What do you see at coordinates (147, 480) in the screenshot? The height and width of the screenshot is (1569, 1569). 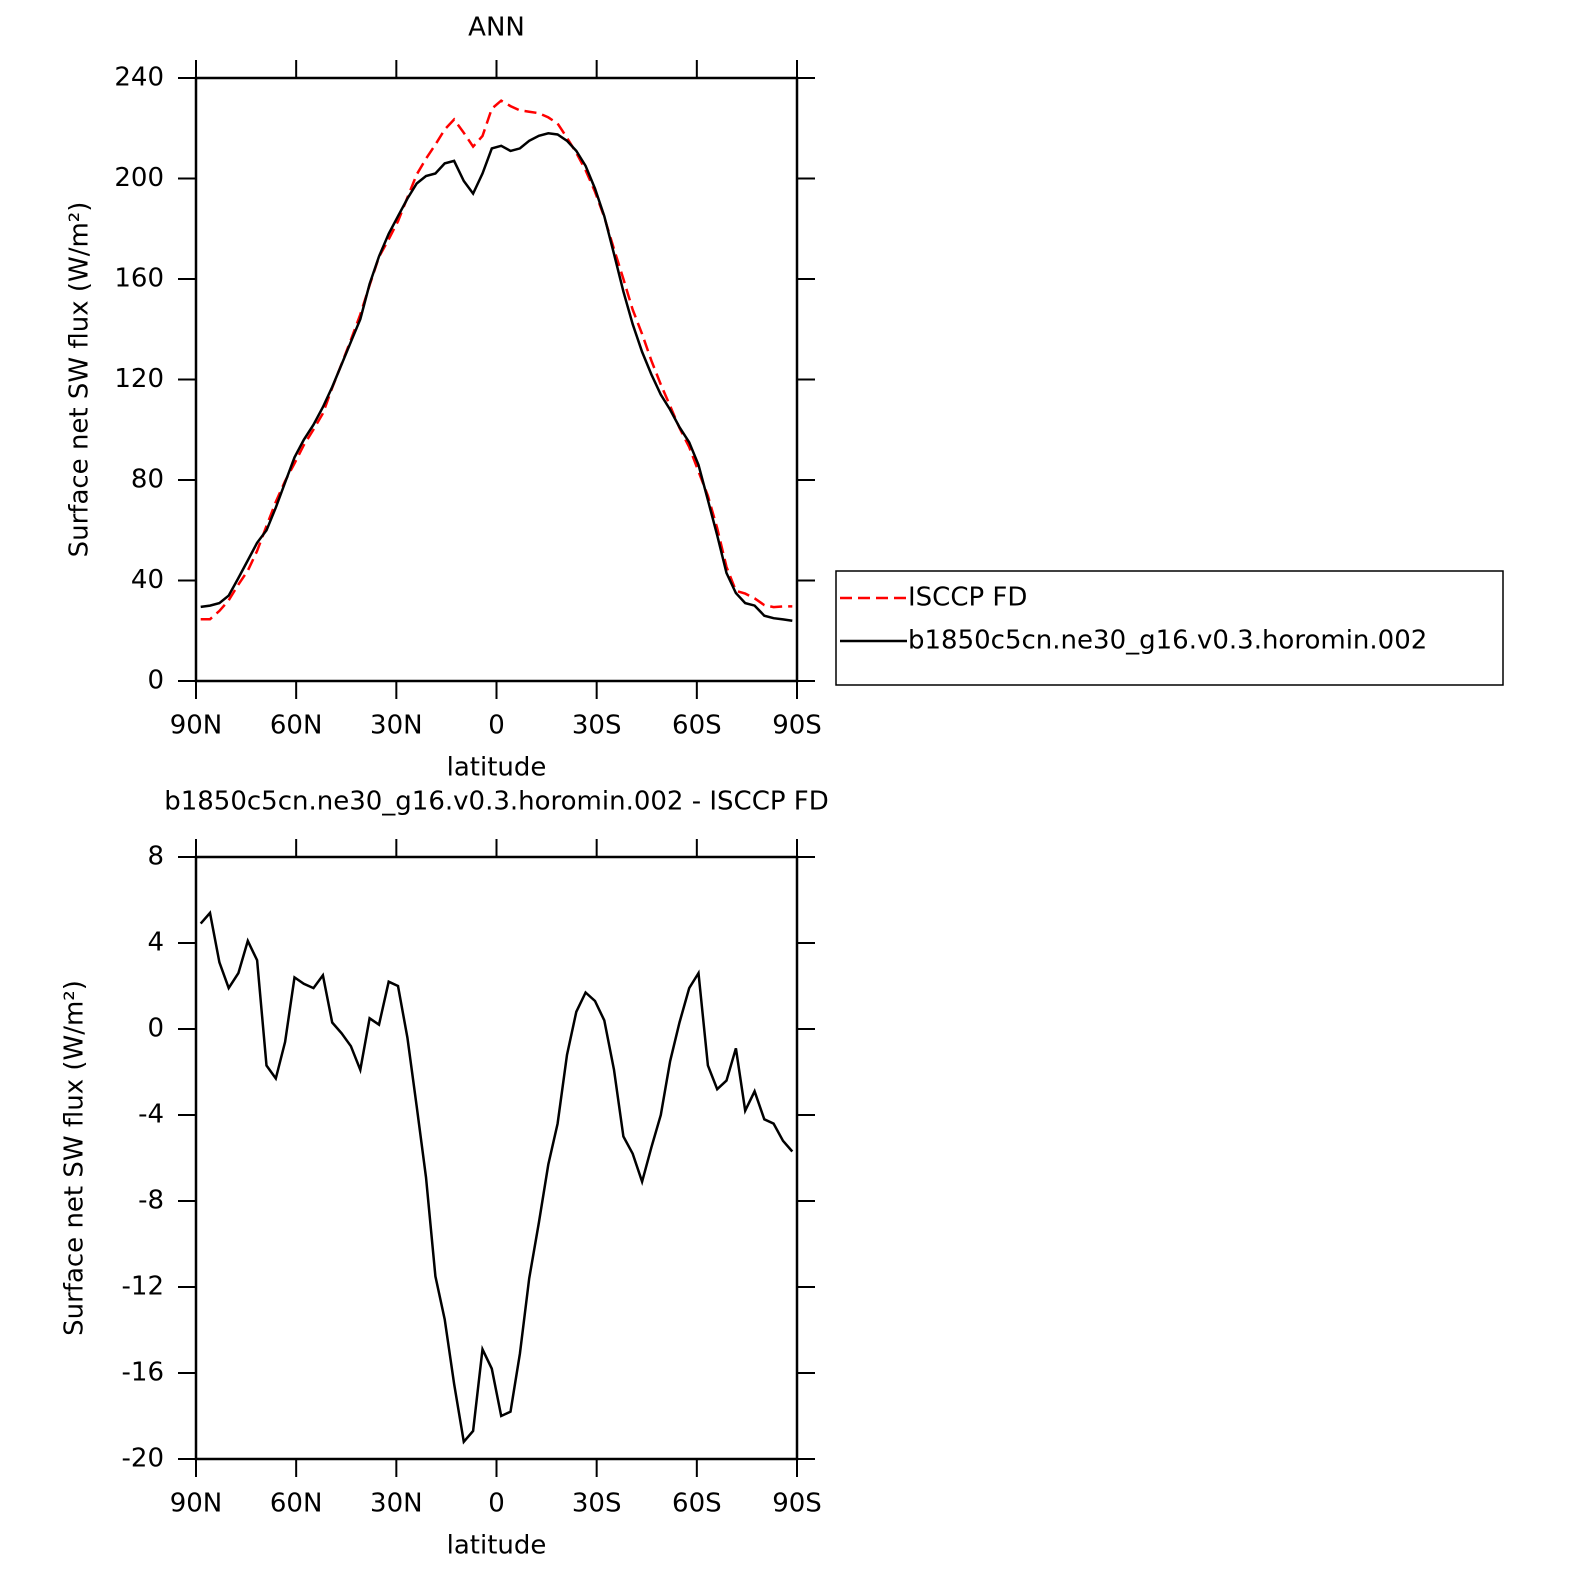 I see `y-tick-label: 80` at bounding box center [147, 480].